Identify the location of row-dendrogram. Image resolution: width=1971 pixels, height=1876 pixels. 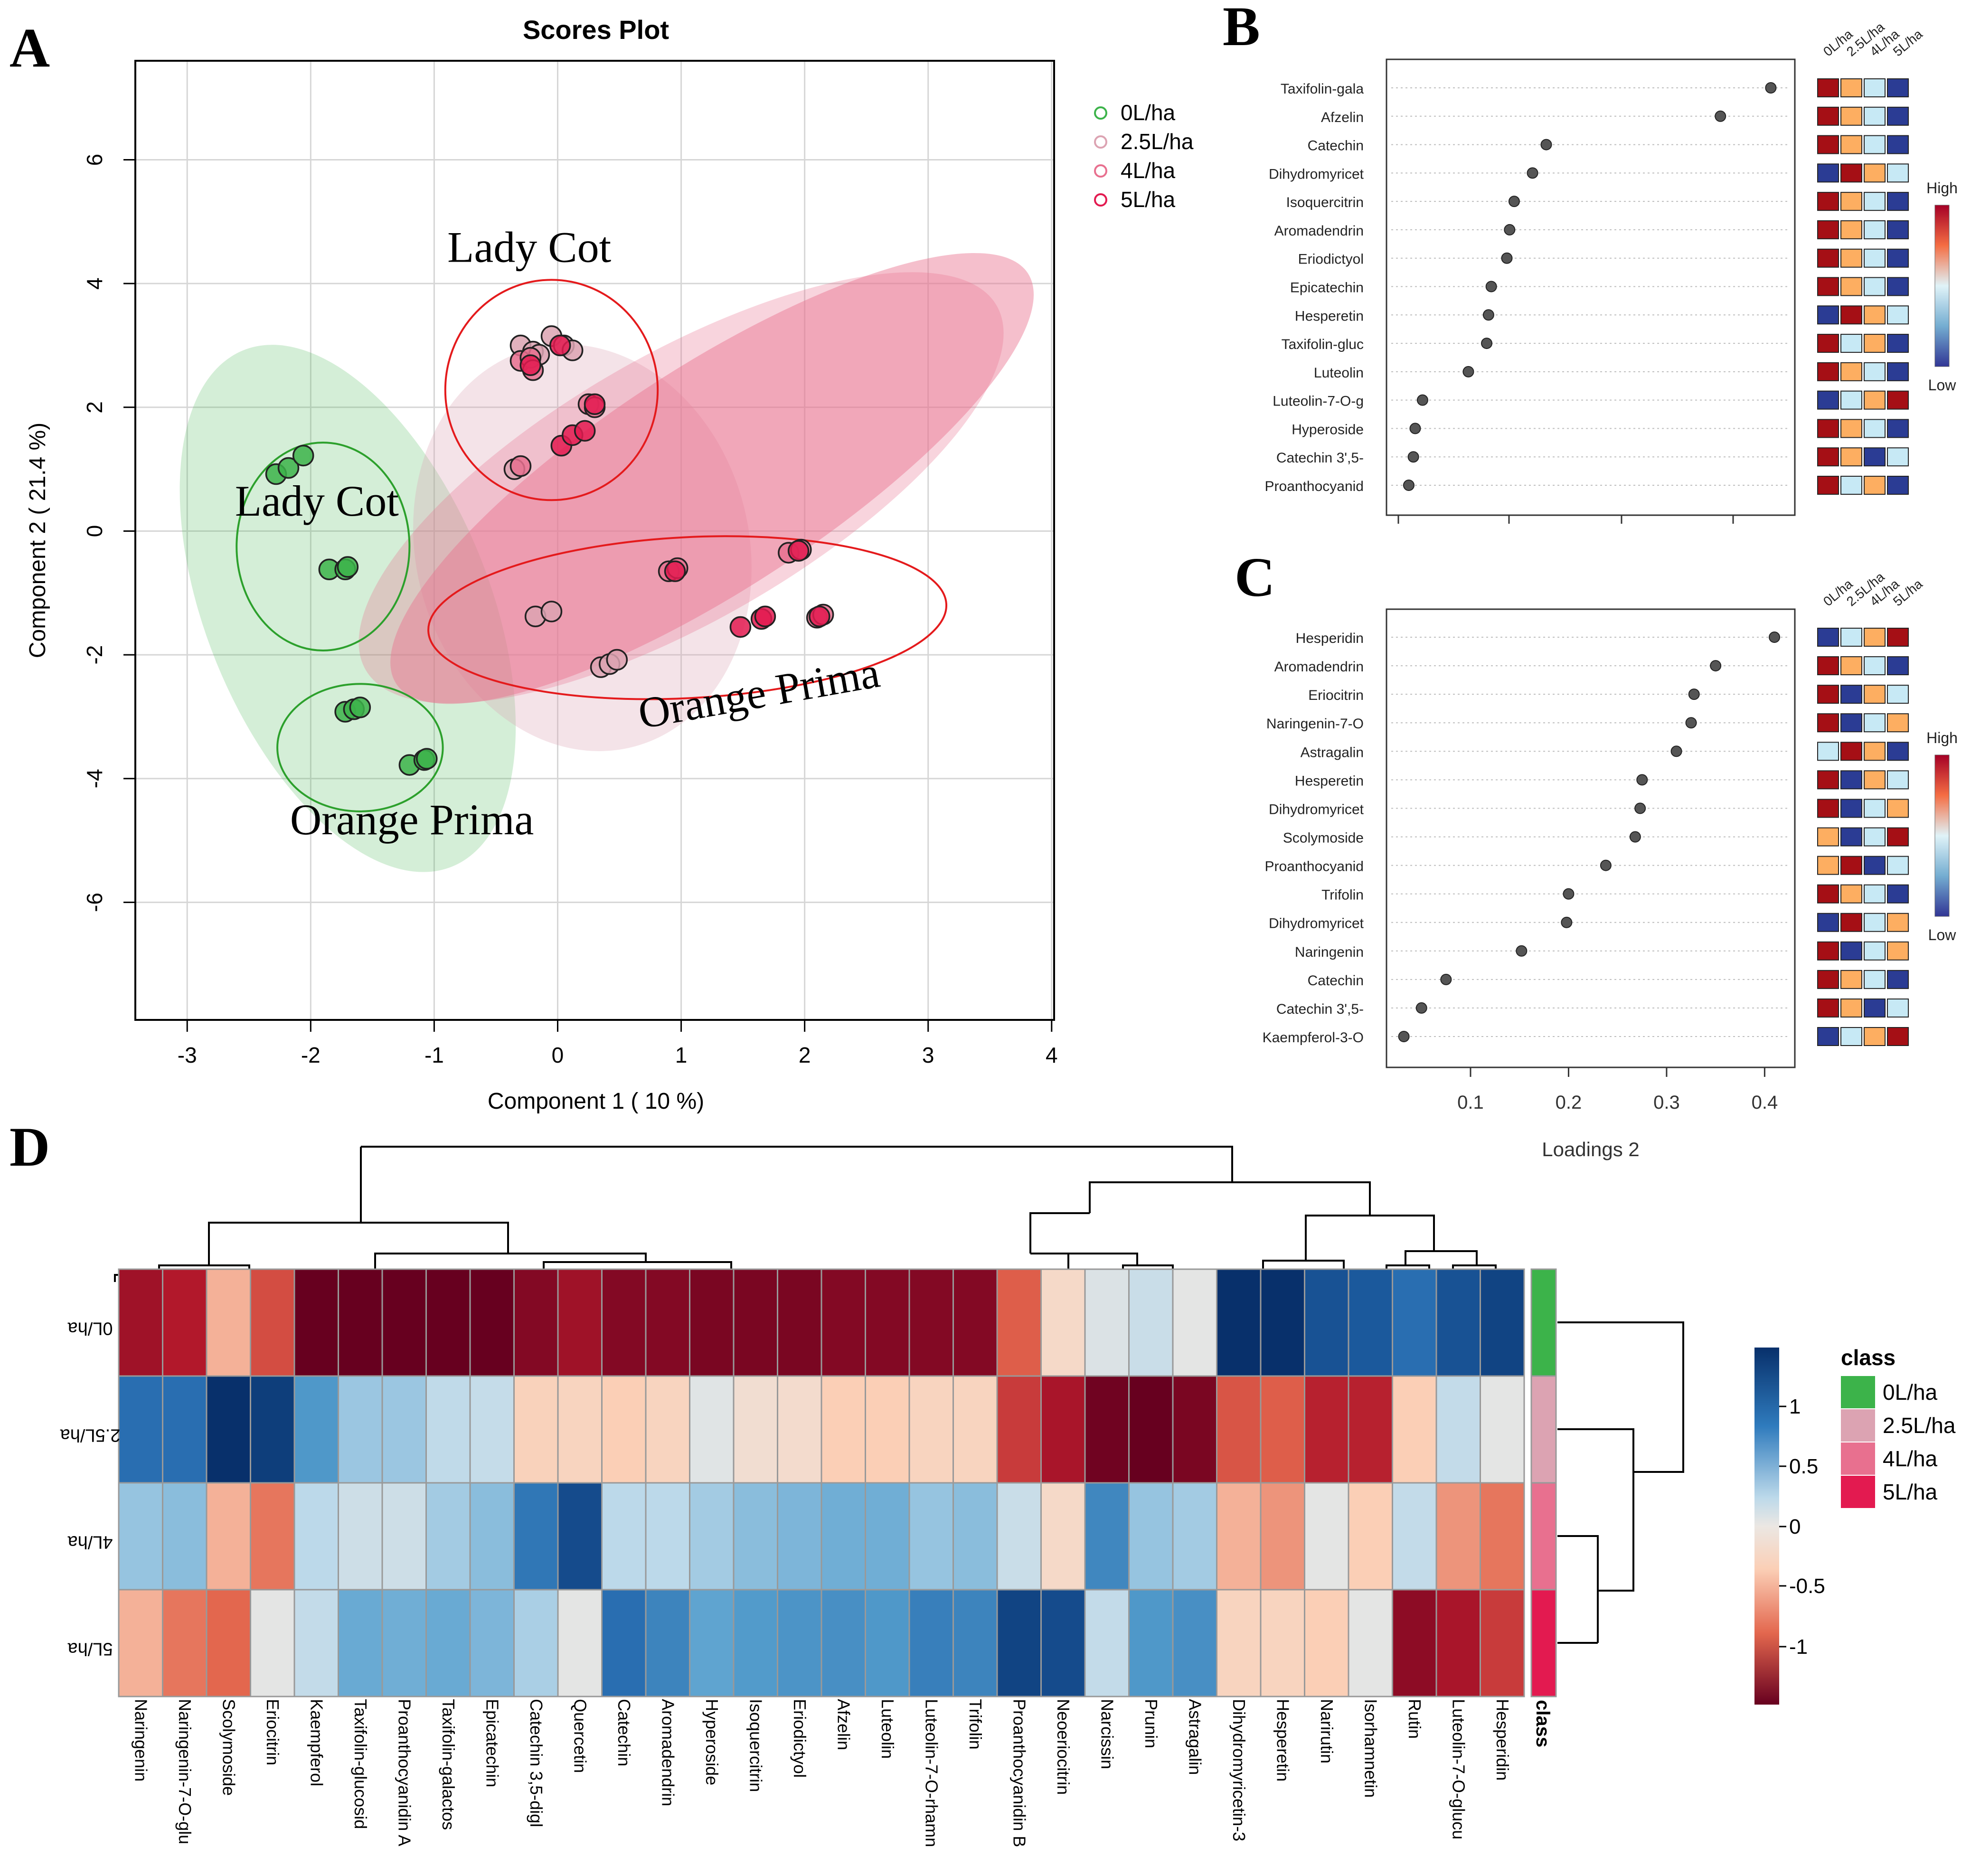
(1620, 1482).